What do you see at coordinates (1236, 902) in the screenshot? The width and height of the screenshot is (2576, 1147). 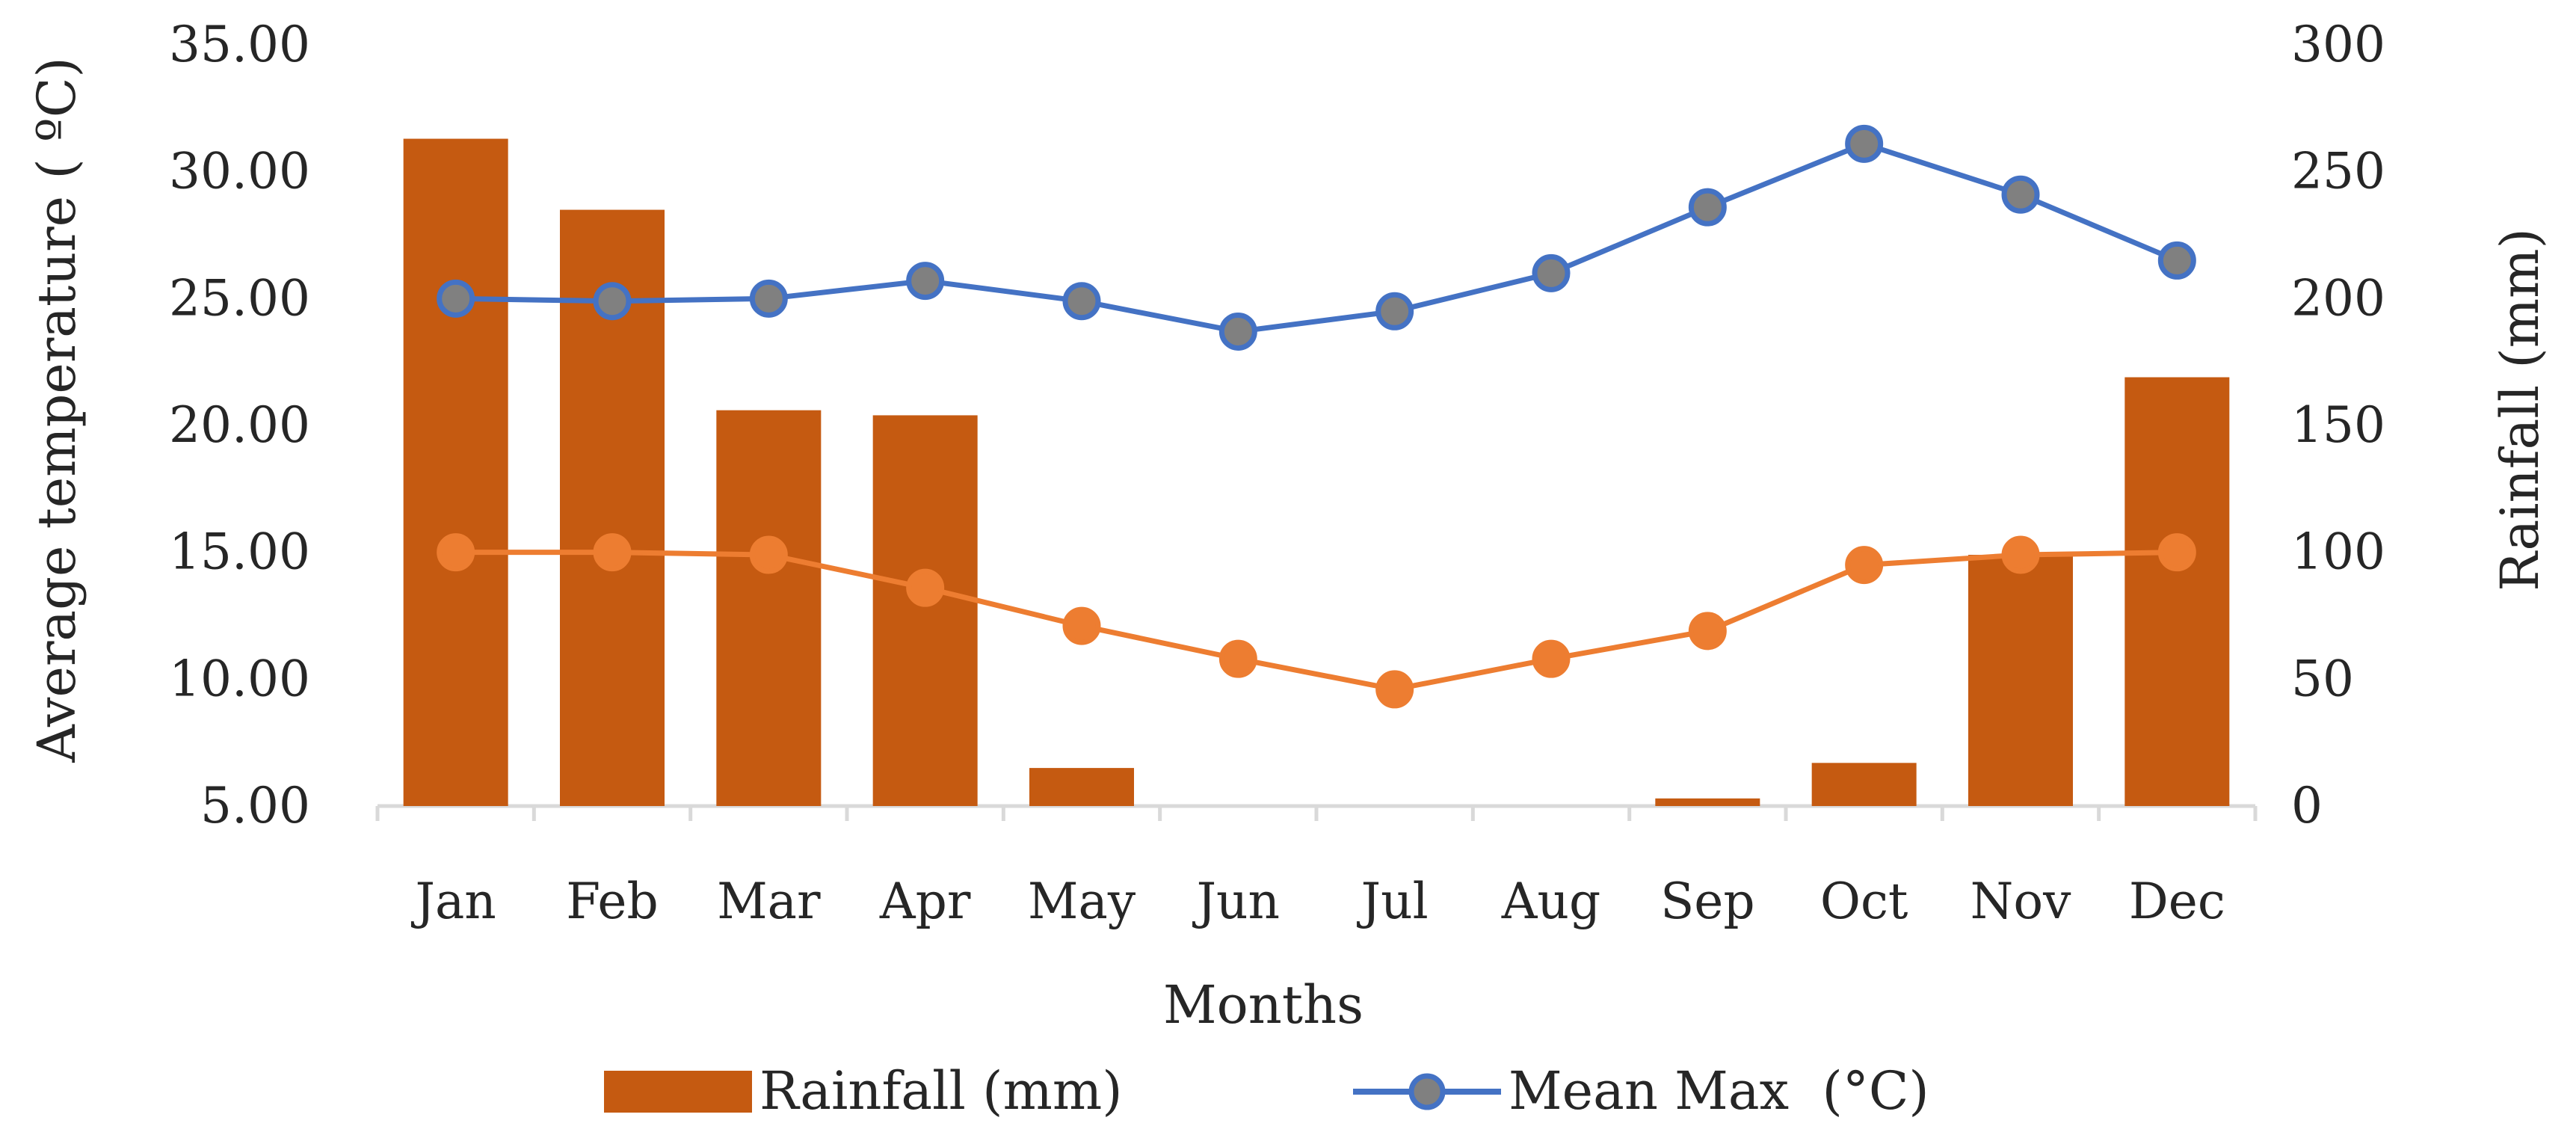 I see `x-tick-label-jun: Jun` at bounding box center [1236, 902].